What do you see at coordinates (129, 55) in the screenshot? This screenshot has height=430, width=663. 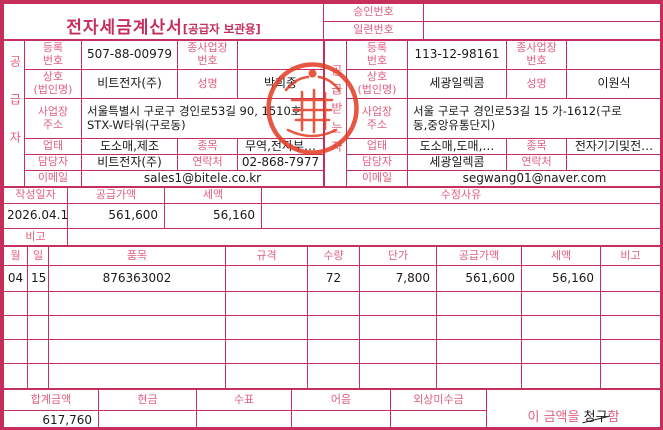 I see `supplier-reg-value: 507-88-00979` at bounding box center [129, 55].